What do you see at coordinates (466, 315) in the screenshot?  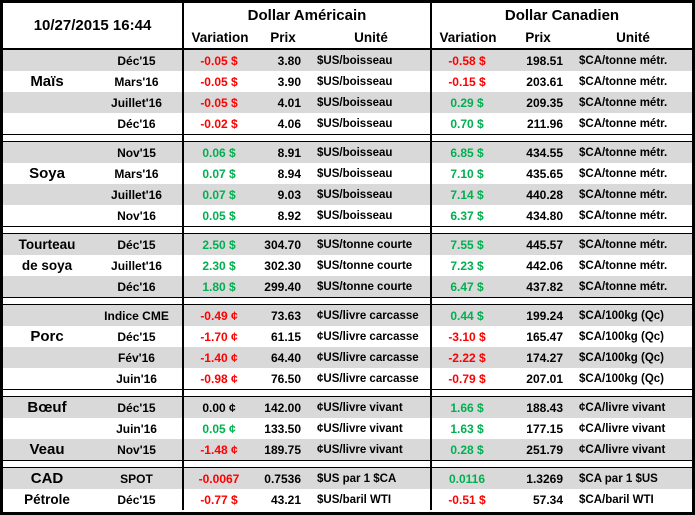 I see `ca-variation-value: 0.44 $` at bounding box center [466, 315].